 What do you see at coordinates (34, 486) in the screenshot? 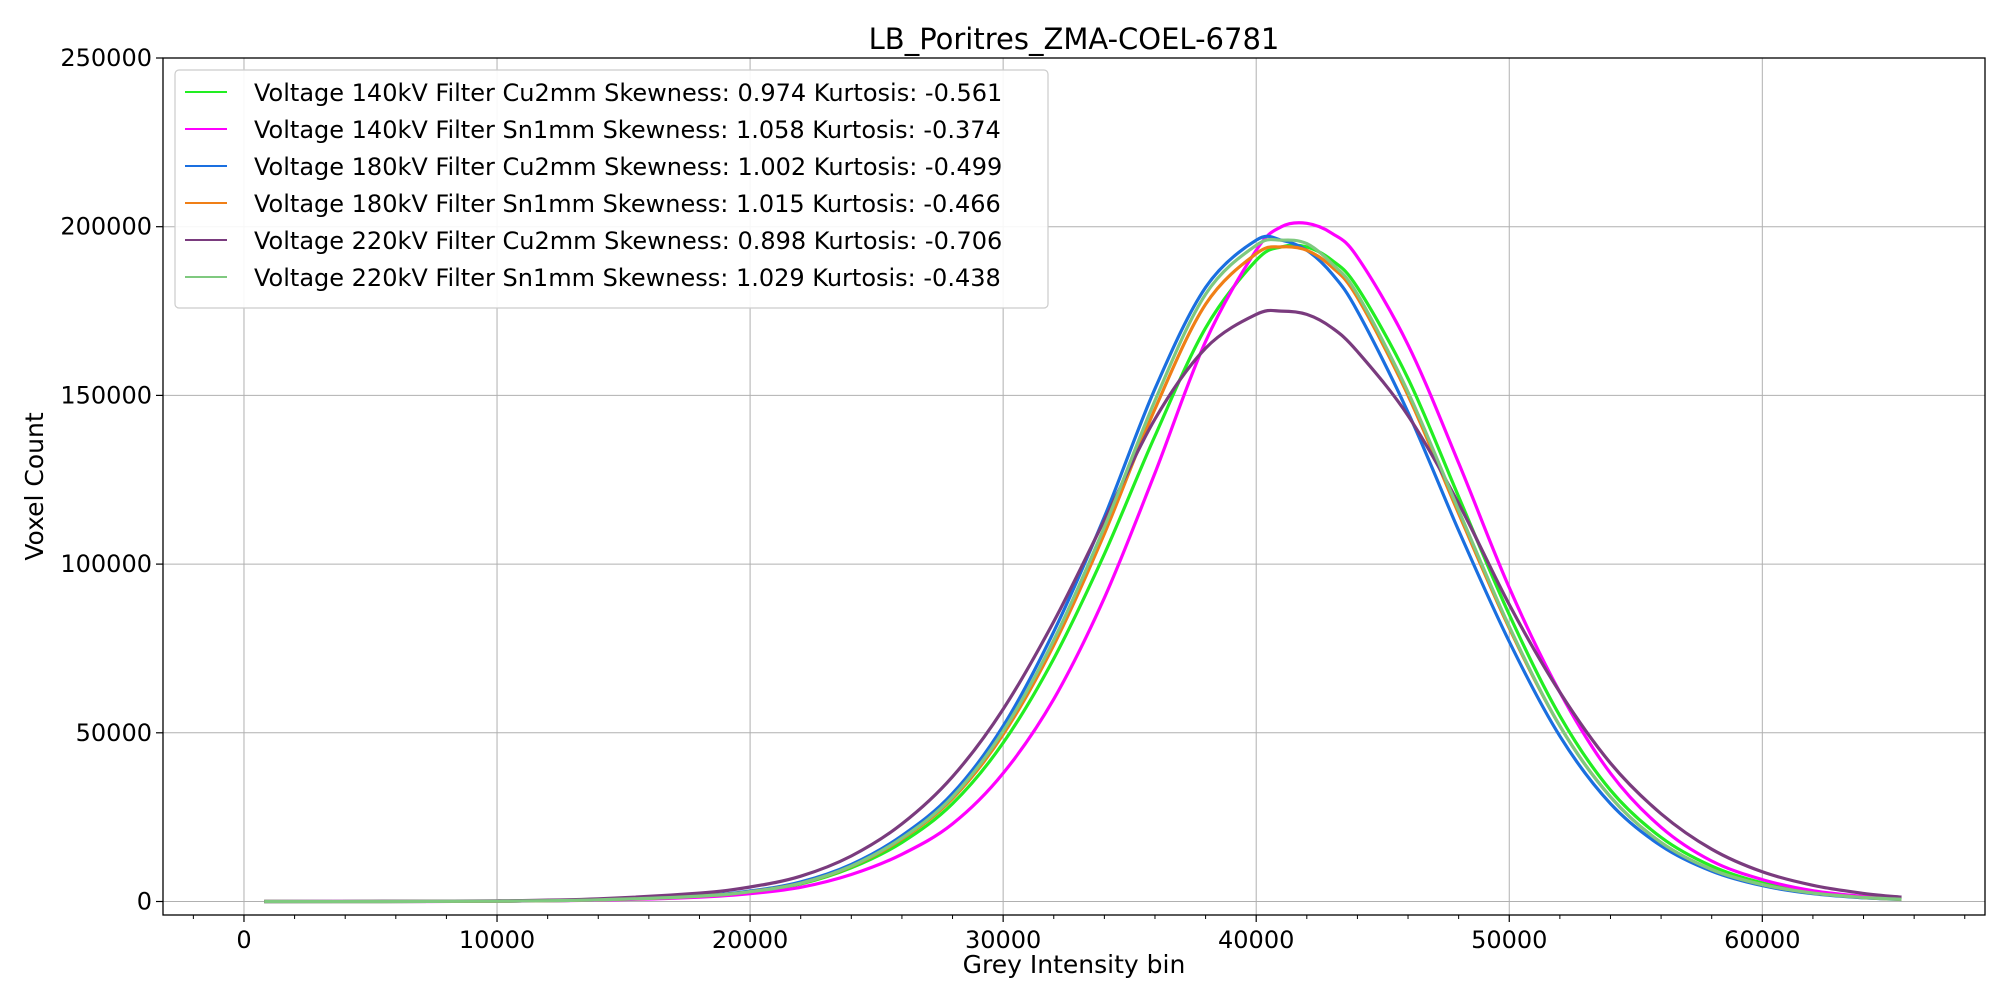
I see `y-axis-label: Voxel Count` at bounding box center [34, 486].